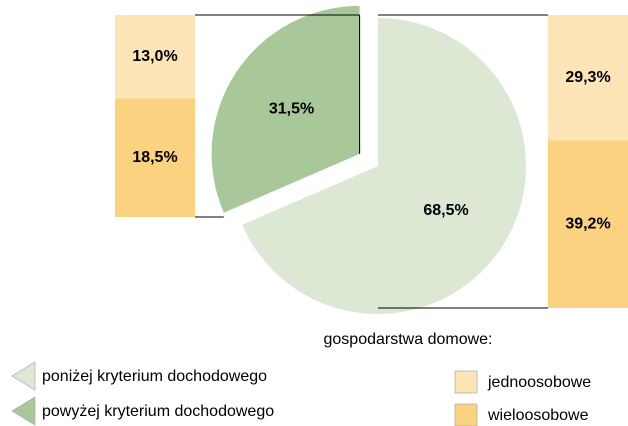 This screenshot has width=628, height=426. I want to click on legend-label: wieloosobowe, so click(538, 415).